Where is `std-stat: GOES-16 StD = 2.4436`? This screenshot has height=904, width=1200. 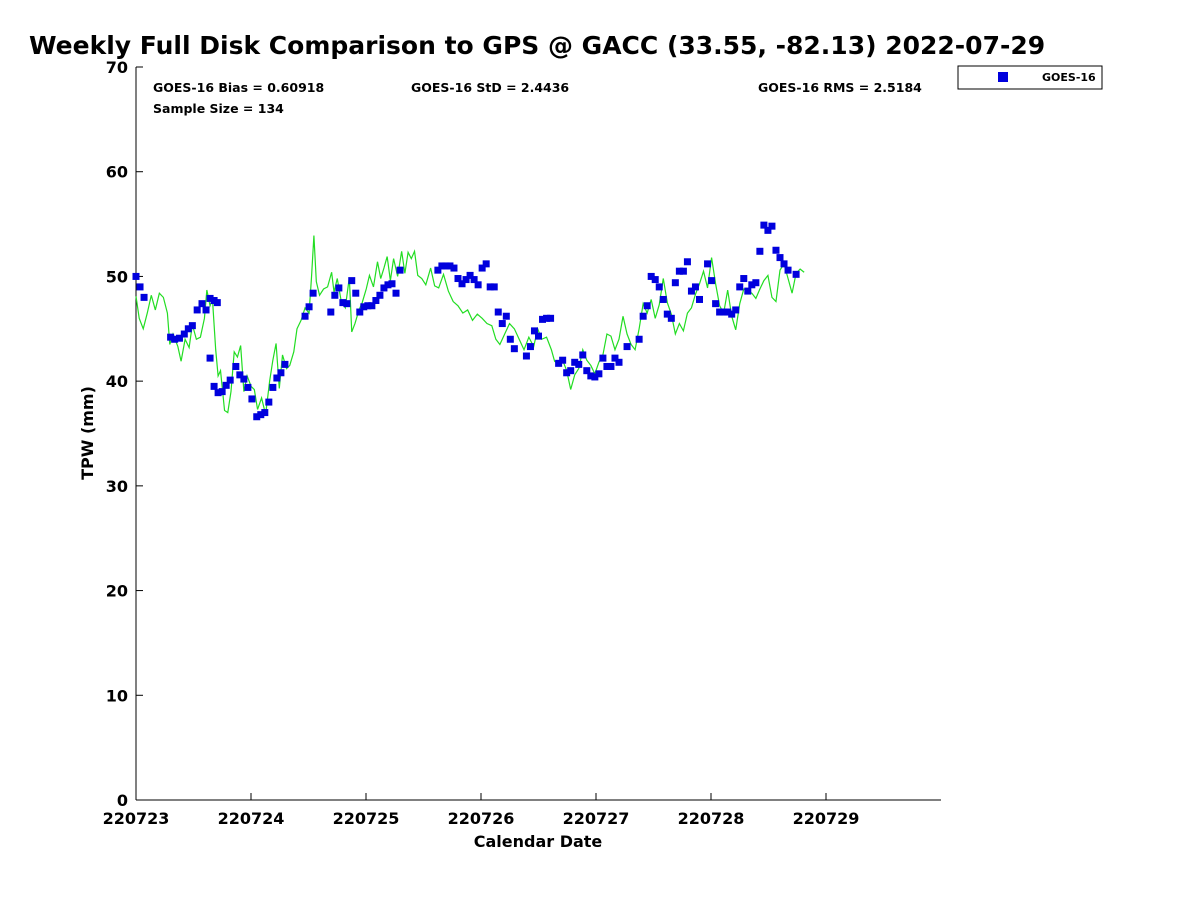
std-stat: GOES-16 StD = 2.4436 is located at coordinates (490, 87).